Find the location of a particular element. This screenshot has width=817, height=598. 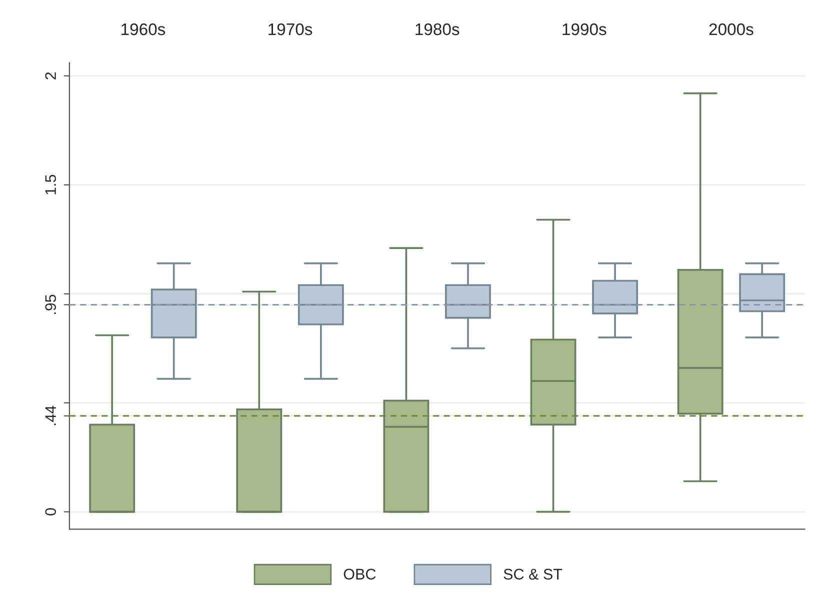

x-tick-label: 2000s is located at coordinates (731, 29).